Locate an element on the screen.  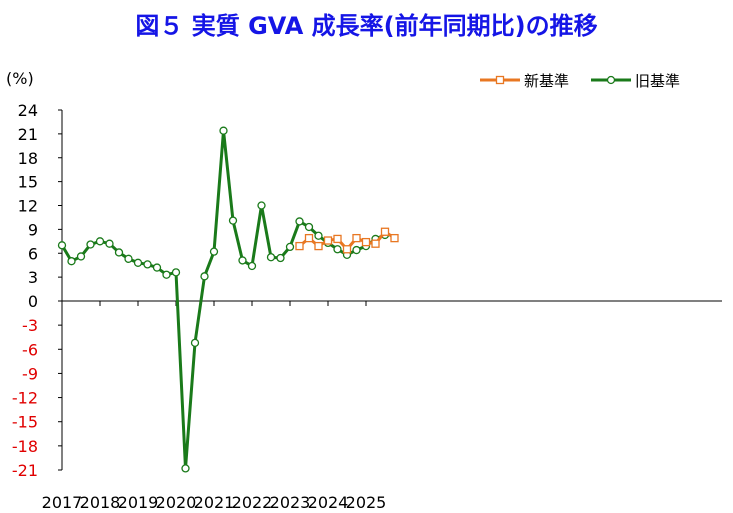
chart-title: 図５ 実質 GVA 成長率(前年同期比)の推移 is located at coordinates (366, 26).